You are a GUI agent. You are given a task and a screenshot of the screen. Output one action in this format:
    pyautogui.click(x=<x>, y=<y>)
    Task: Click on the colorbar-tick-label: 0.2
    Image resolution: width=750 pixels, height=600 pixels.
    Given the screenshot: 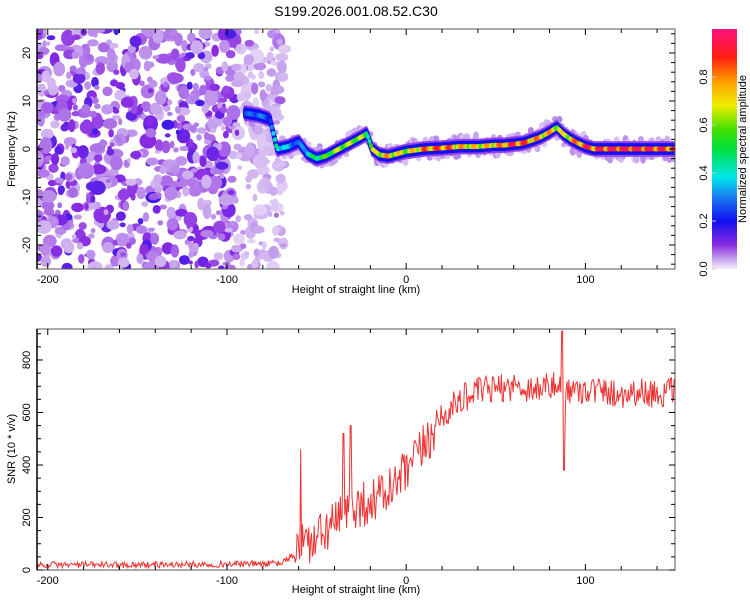 What is the action you would take?
    pyautogui.click(x=704, y=220)
    